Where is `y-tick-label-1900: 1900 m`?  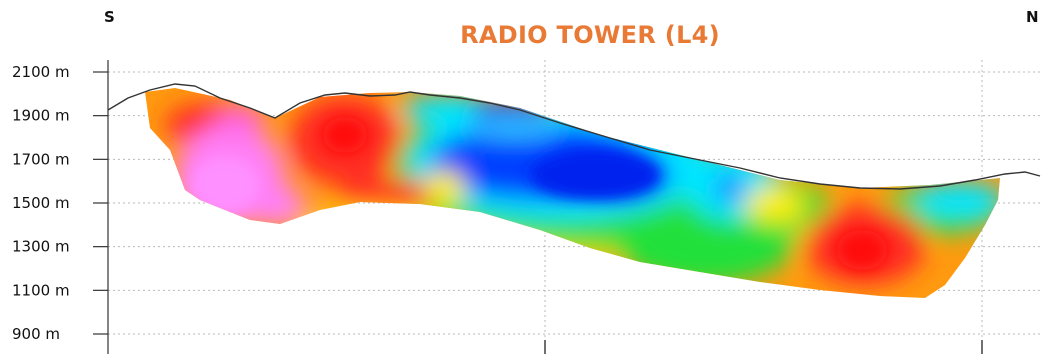
y-tick-label-1900: 1900 m is located at coordinates (41, 116).